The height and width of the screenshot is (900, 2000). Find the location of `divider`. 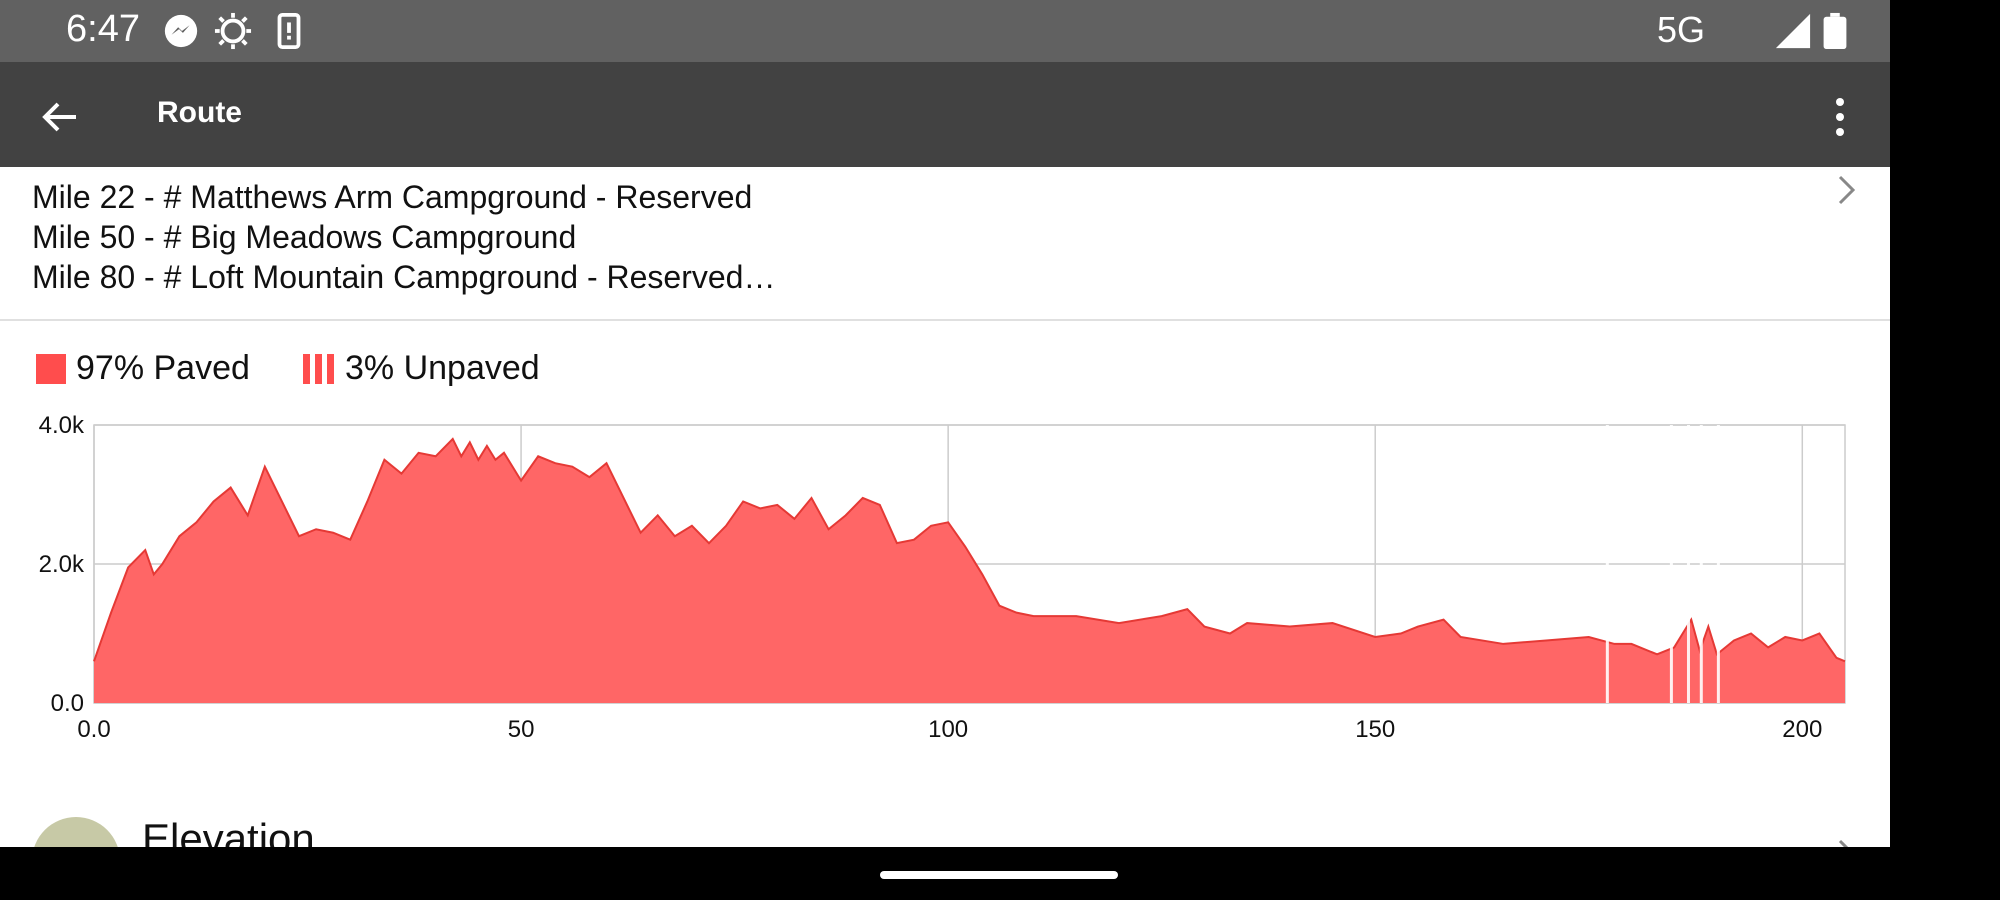

divider is located at coordinates (945, 320).